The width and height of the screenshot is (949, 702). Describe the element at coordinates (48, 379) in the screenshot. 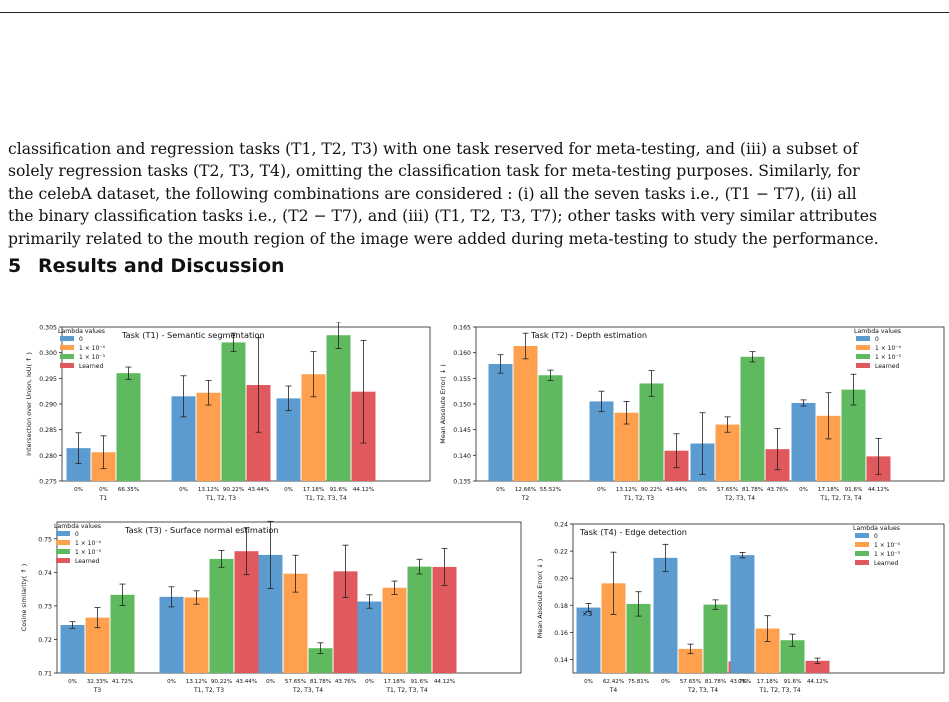

I see `y-tick-label: 0.295` at that location.